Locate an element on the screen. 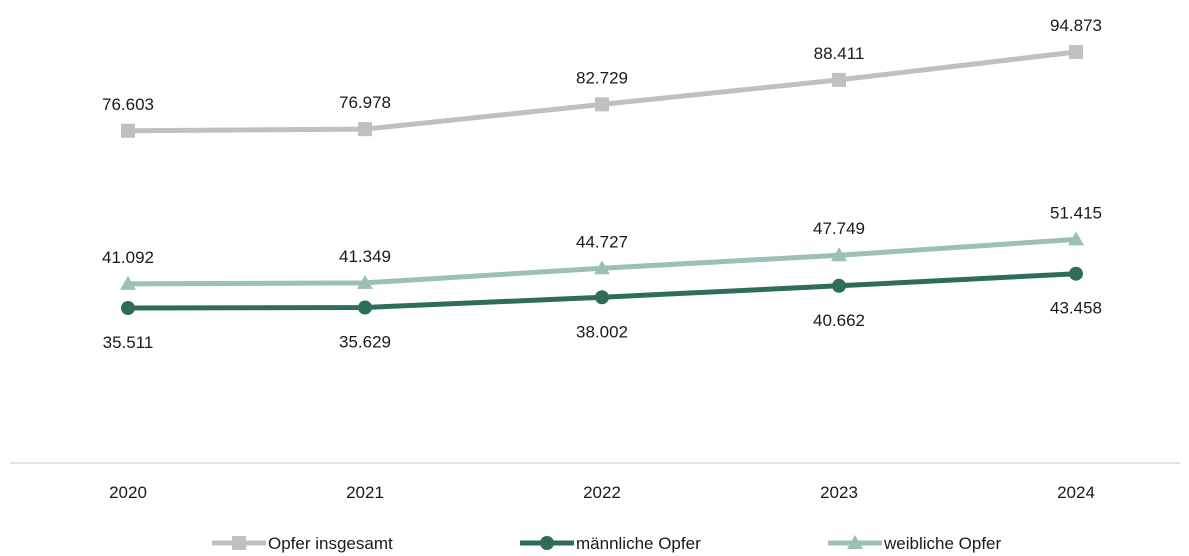  data-label: 35.511 is located at coordinates (128, 342).